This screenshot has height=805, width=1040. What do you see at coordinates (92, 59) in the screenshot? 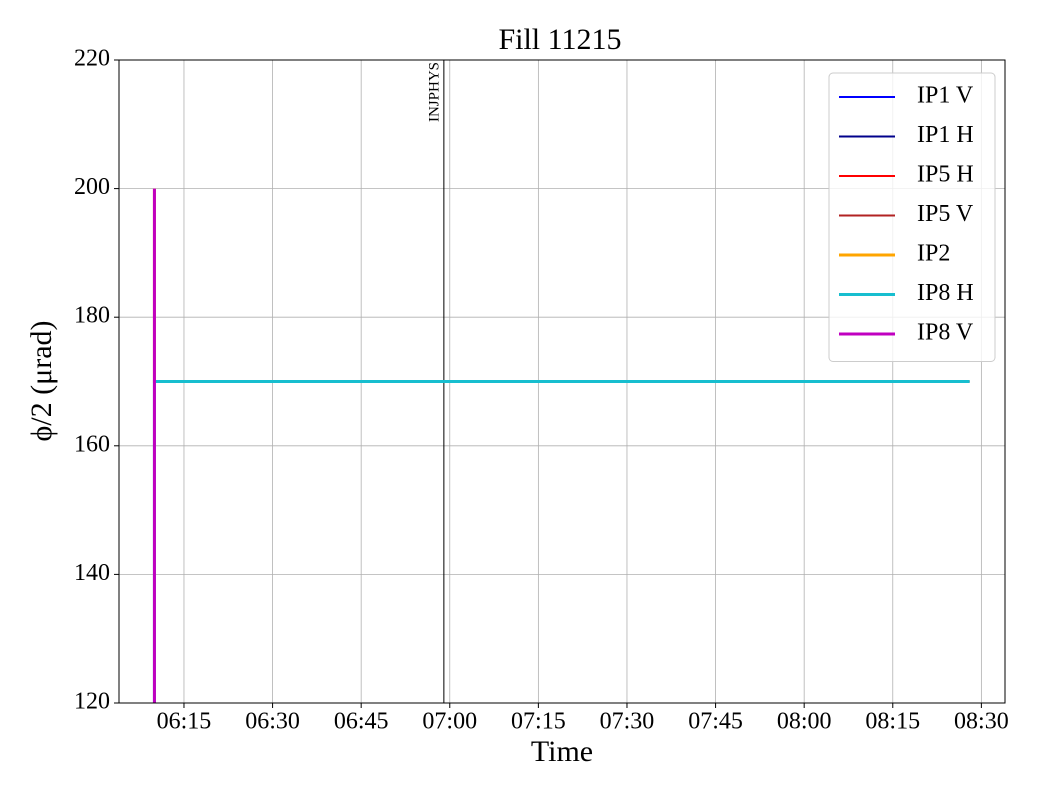
I see `y-tick-label: 220` at bounding box center [92, 59].